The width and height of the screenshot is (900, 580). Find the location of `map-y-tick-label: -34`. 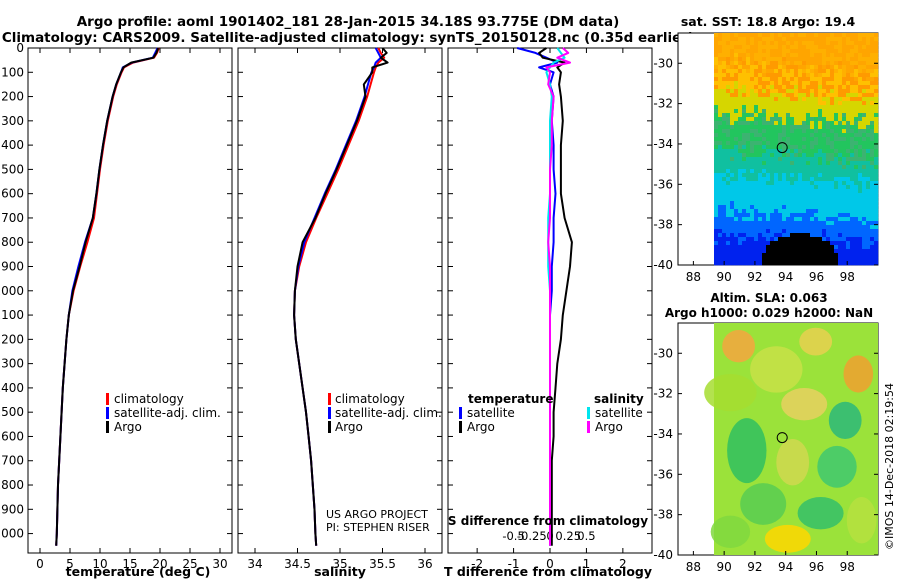

map-y-tick-label: -34 is located at coordinates (663, 434).